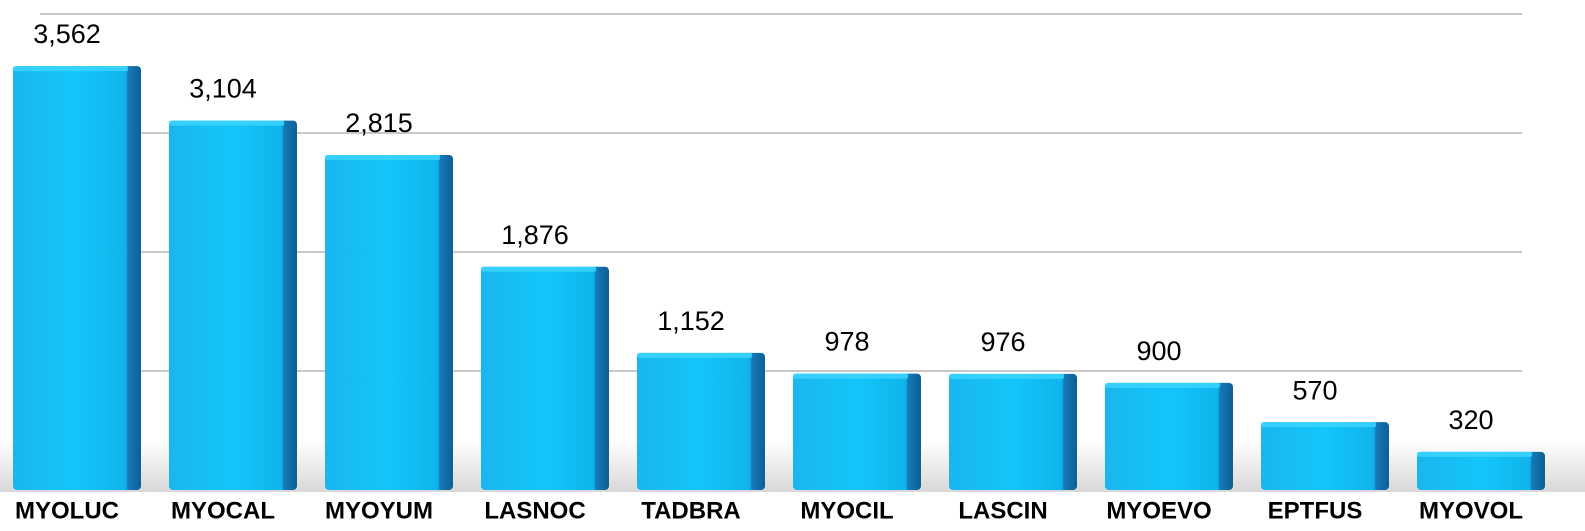 The width and height of the screenshot is (1585, 531). What do you see at coordinates (379, 123) in the screenshot?
I see `value-label: 2,815` at bounding box center [379, 123].